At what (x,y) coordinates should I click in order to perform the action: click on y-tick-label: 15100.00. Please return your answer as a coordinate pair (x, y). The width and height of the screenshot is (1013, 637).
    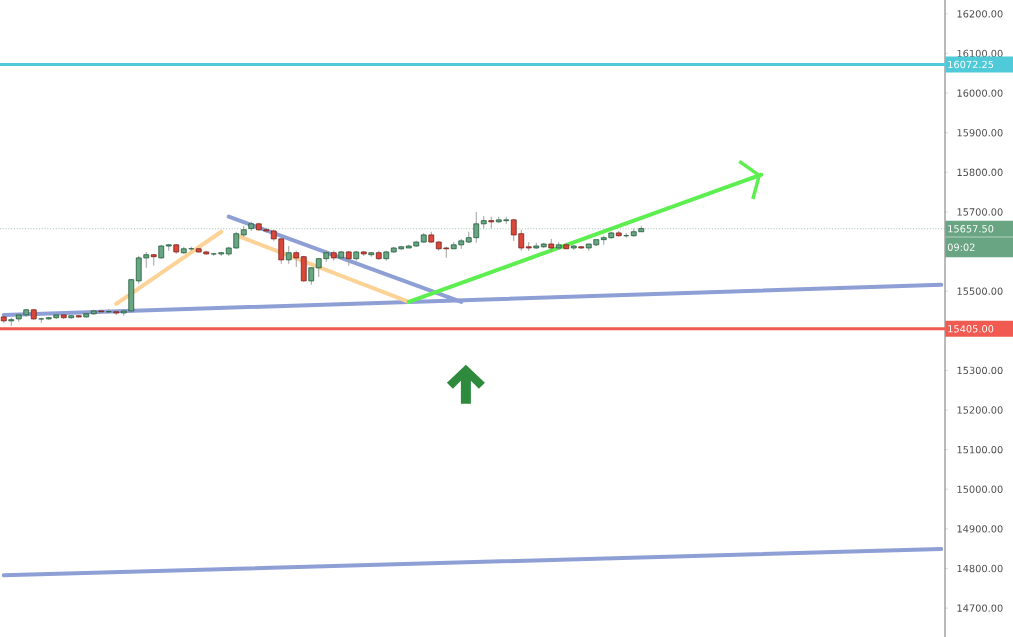
    Looking at the image, I should click on (980, 449).